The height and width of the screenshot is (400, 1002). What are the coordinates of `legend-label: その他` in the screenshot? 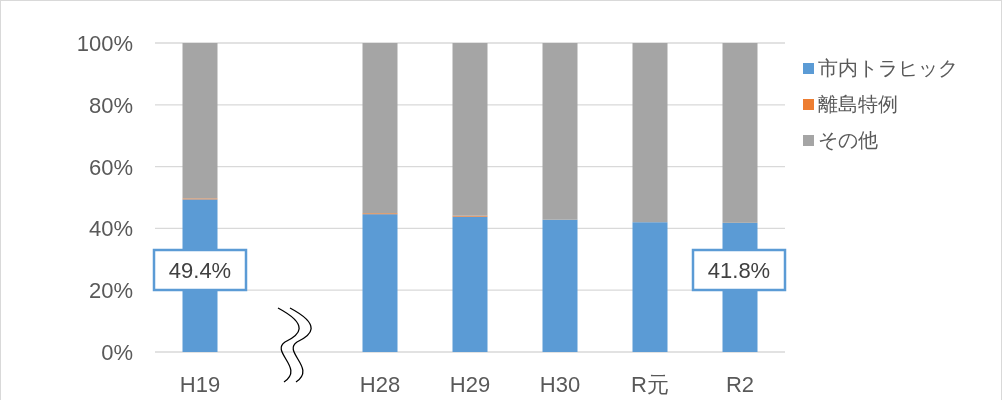 It's located at (848, 140).